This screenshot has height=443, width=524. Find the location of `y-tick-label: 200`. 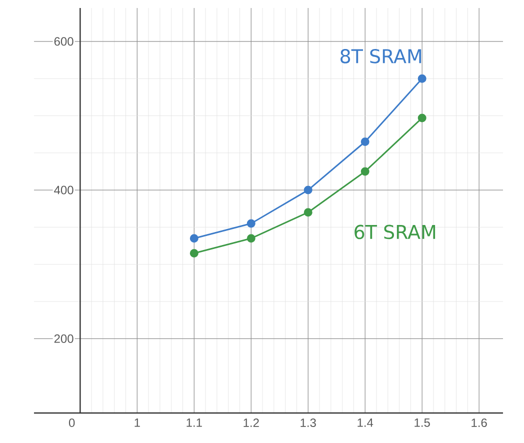

y-tick-label: 200 is located at coordinates (64, 338).